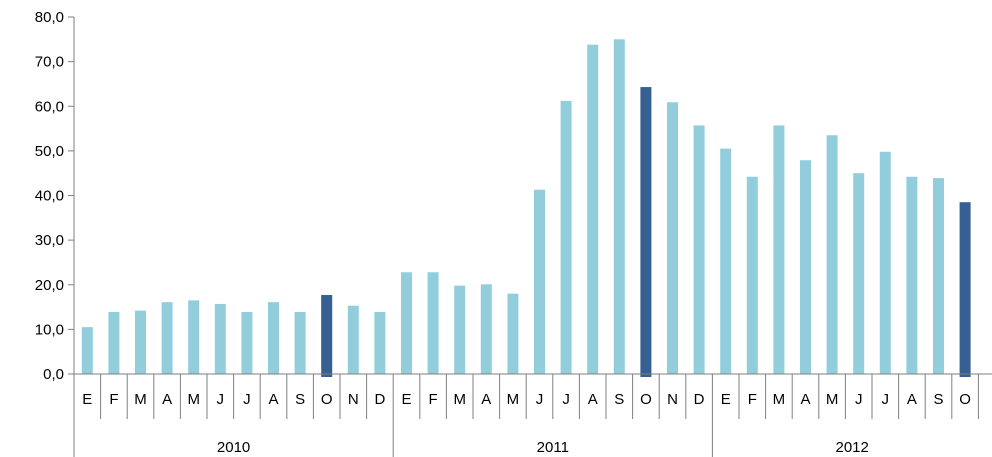 The height and width of the screenshot is (457, 992). What do you see at coordinates (49, 106) in the screenshot?
I see `y-tick-label: 60,0` at bounding box center [49, 106].